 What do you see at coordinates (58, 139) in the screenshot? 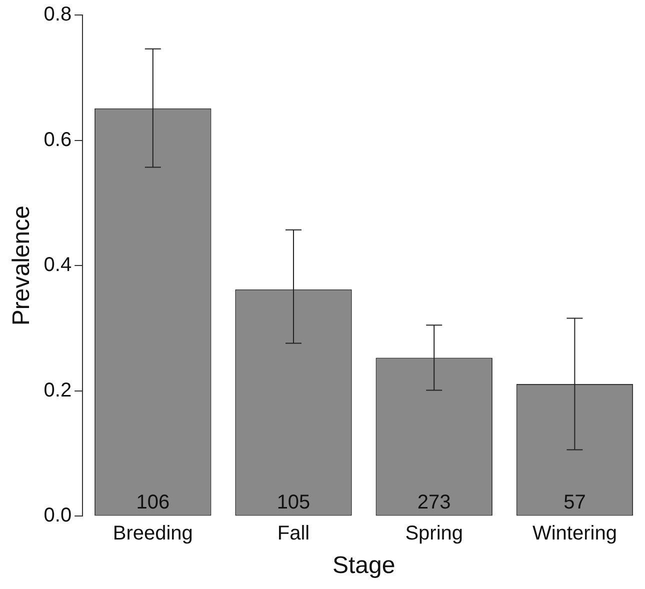
I see `y-tick-label: 0.6` at bounding box center [58, 139].